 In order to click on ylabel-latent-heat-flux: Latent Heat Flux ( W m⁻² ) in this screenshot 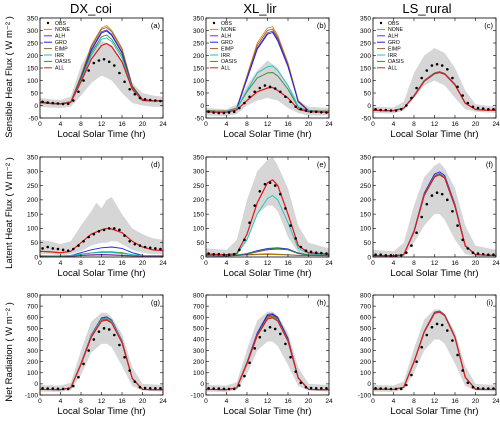, I will do `click(9, 213)`.